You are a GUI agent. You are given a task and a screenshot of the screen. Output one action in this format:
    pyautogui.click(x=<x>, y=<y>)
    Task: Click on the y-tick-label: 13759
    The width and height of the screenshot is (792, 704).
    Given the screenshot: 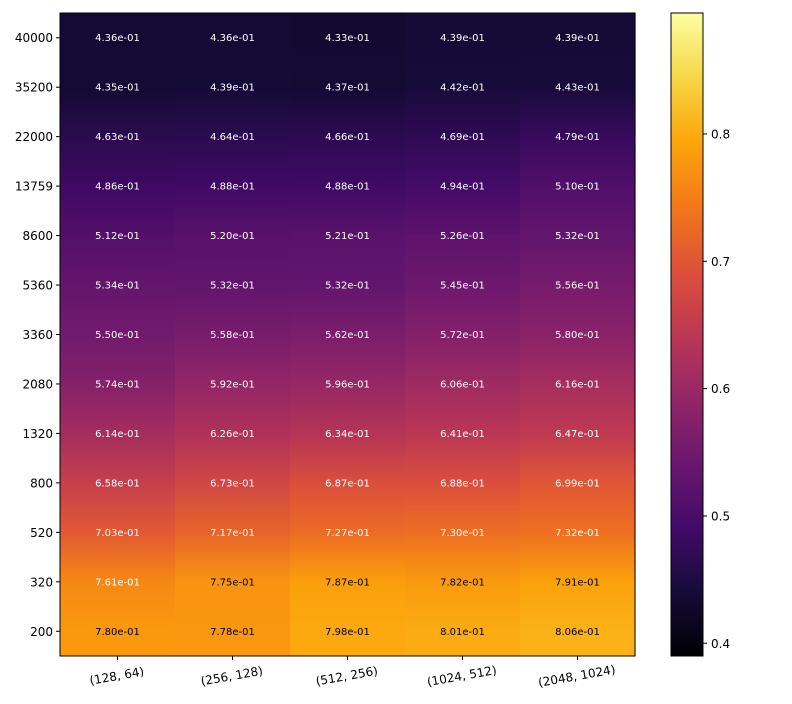 What is the action you would take?
    pyautogui.click(x=34, y=187)
    